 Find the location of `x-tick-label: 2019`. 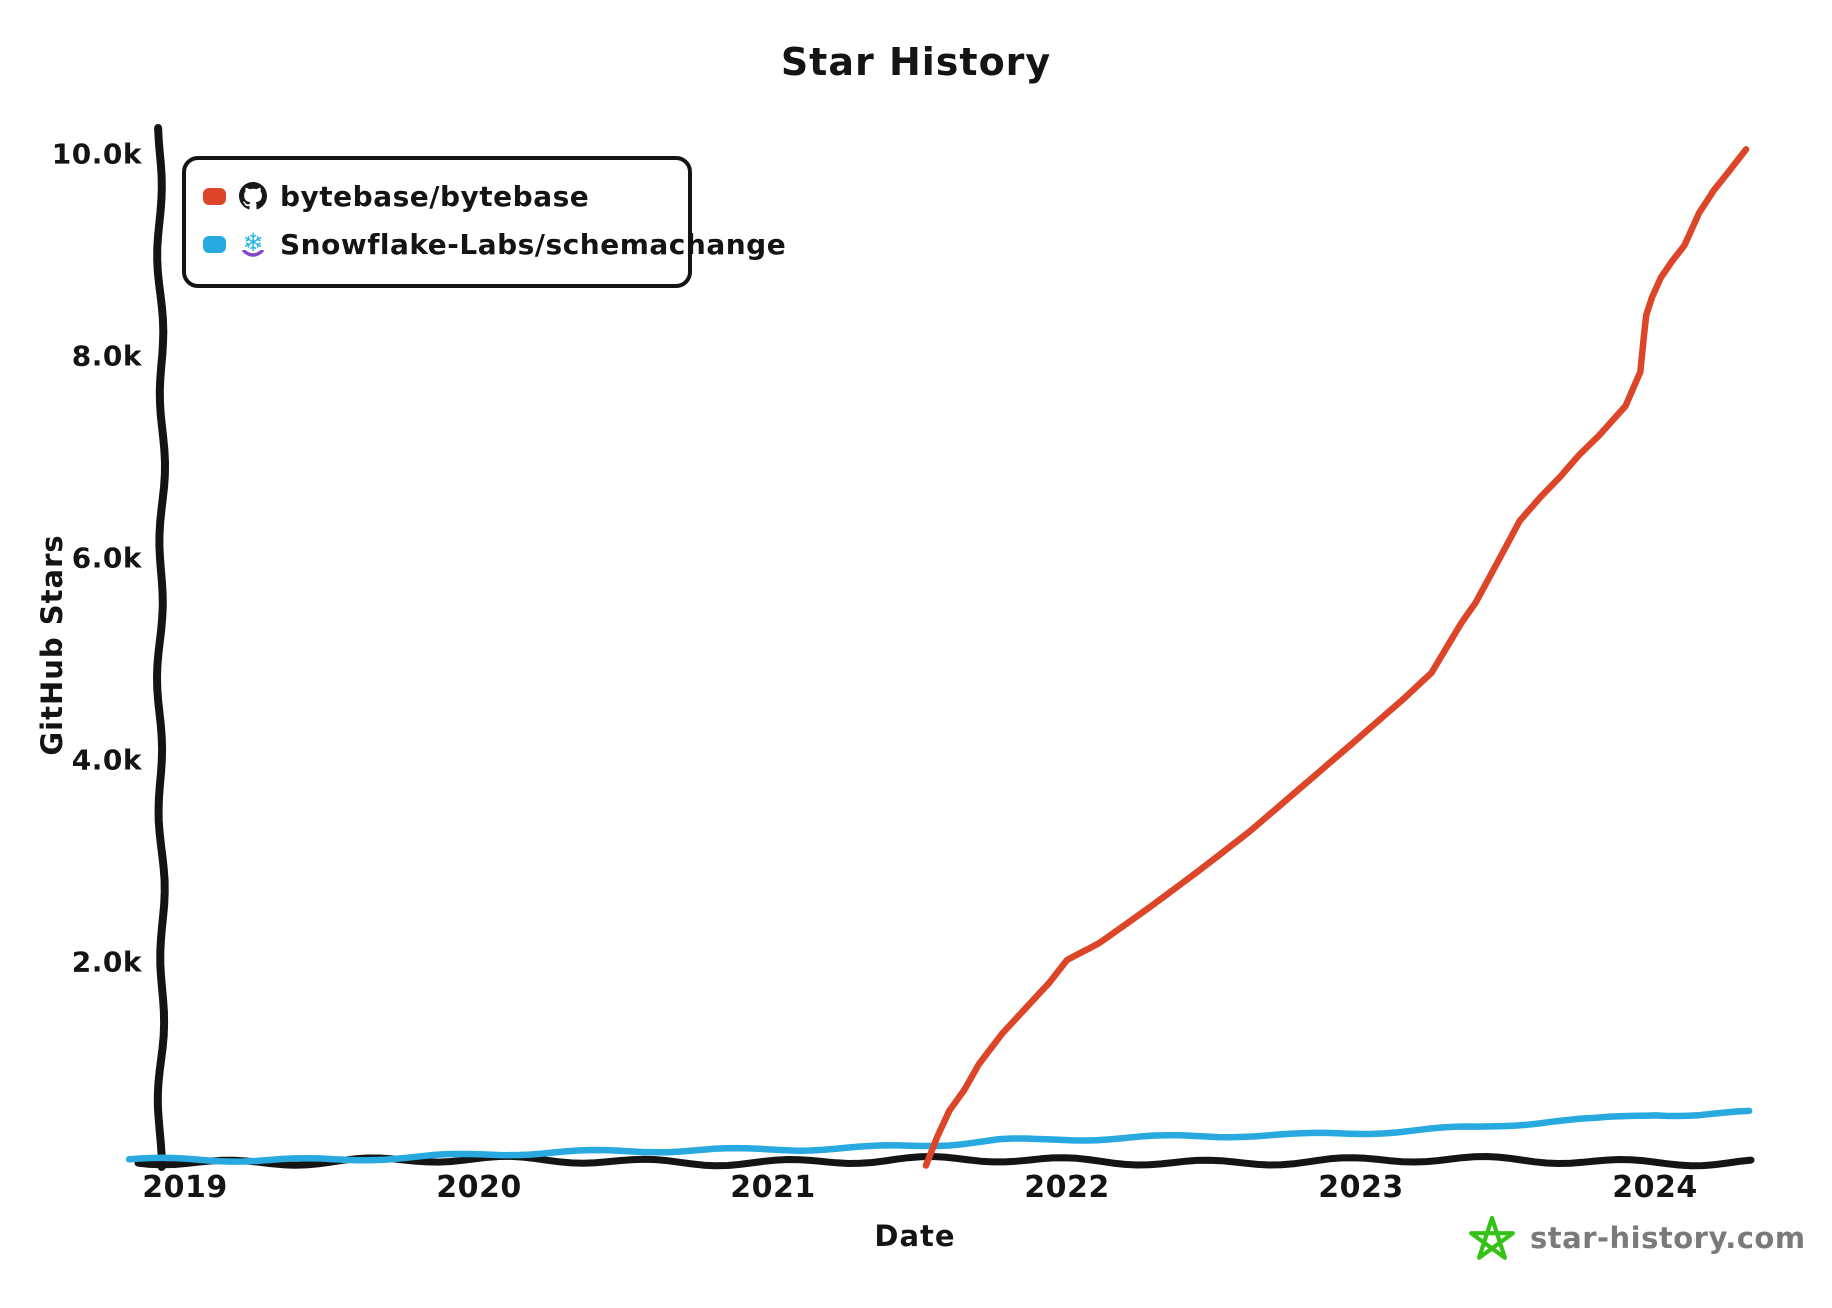

x-tick-label: 2019 is located at coordinates (185, 1187).